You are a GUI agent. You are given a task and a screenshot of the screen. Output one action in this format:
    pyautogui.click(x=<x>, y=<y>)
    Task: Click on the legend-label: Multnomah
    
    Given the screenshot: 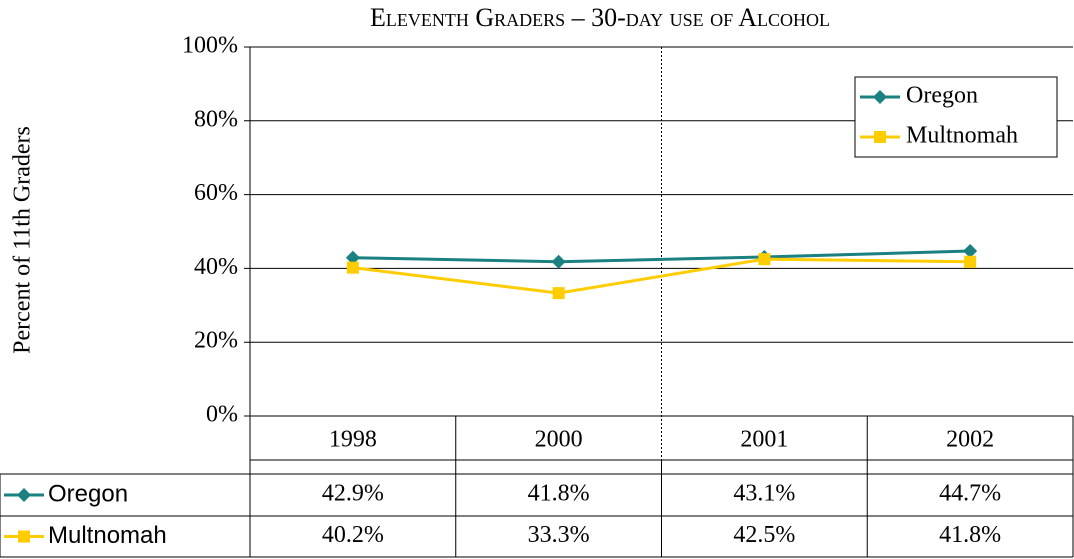 What is the action you would take?
    pyautogui.click(x=962, y=136)
    